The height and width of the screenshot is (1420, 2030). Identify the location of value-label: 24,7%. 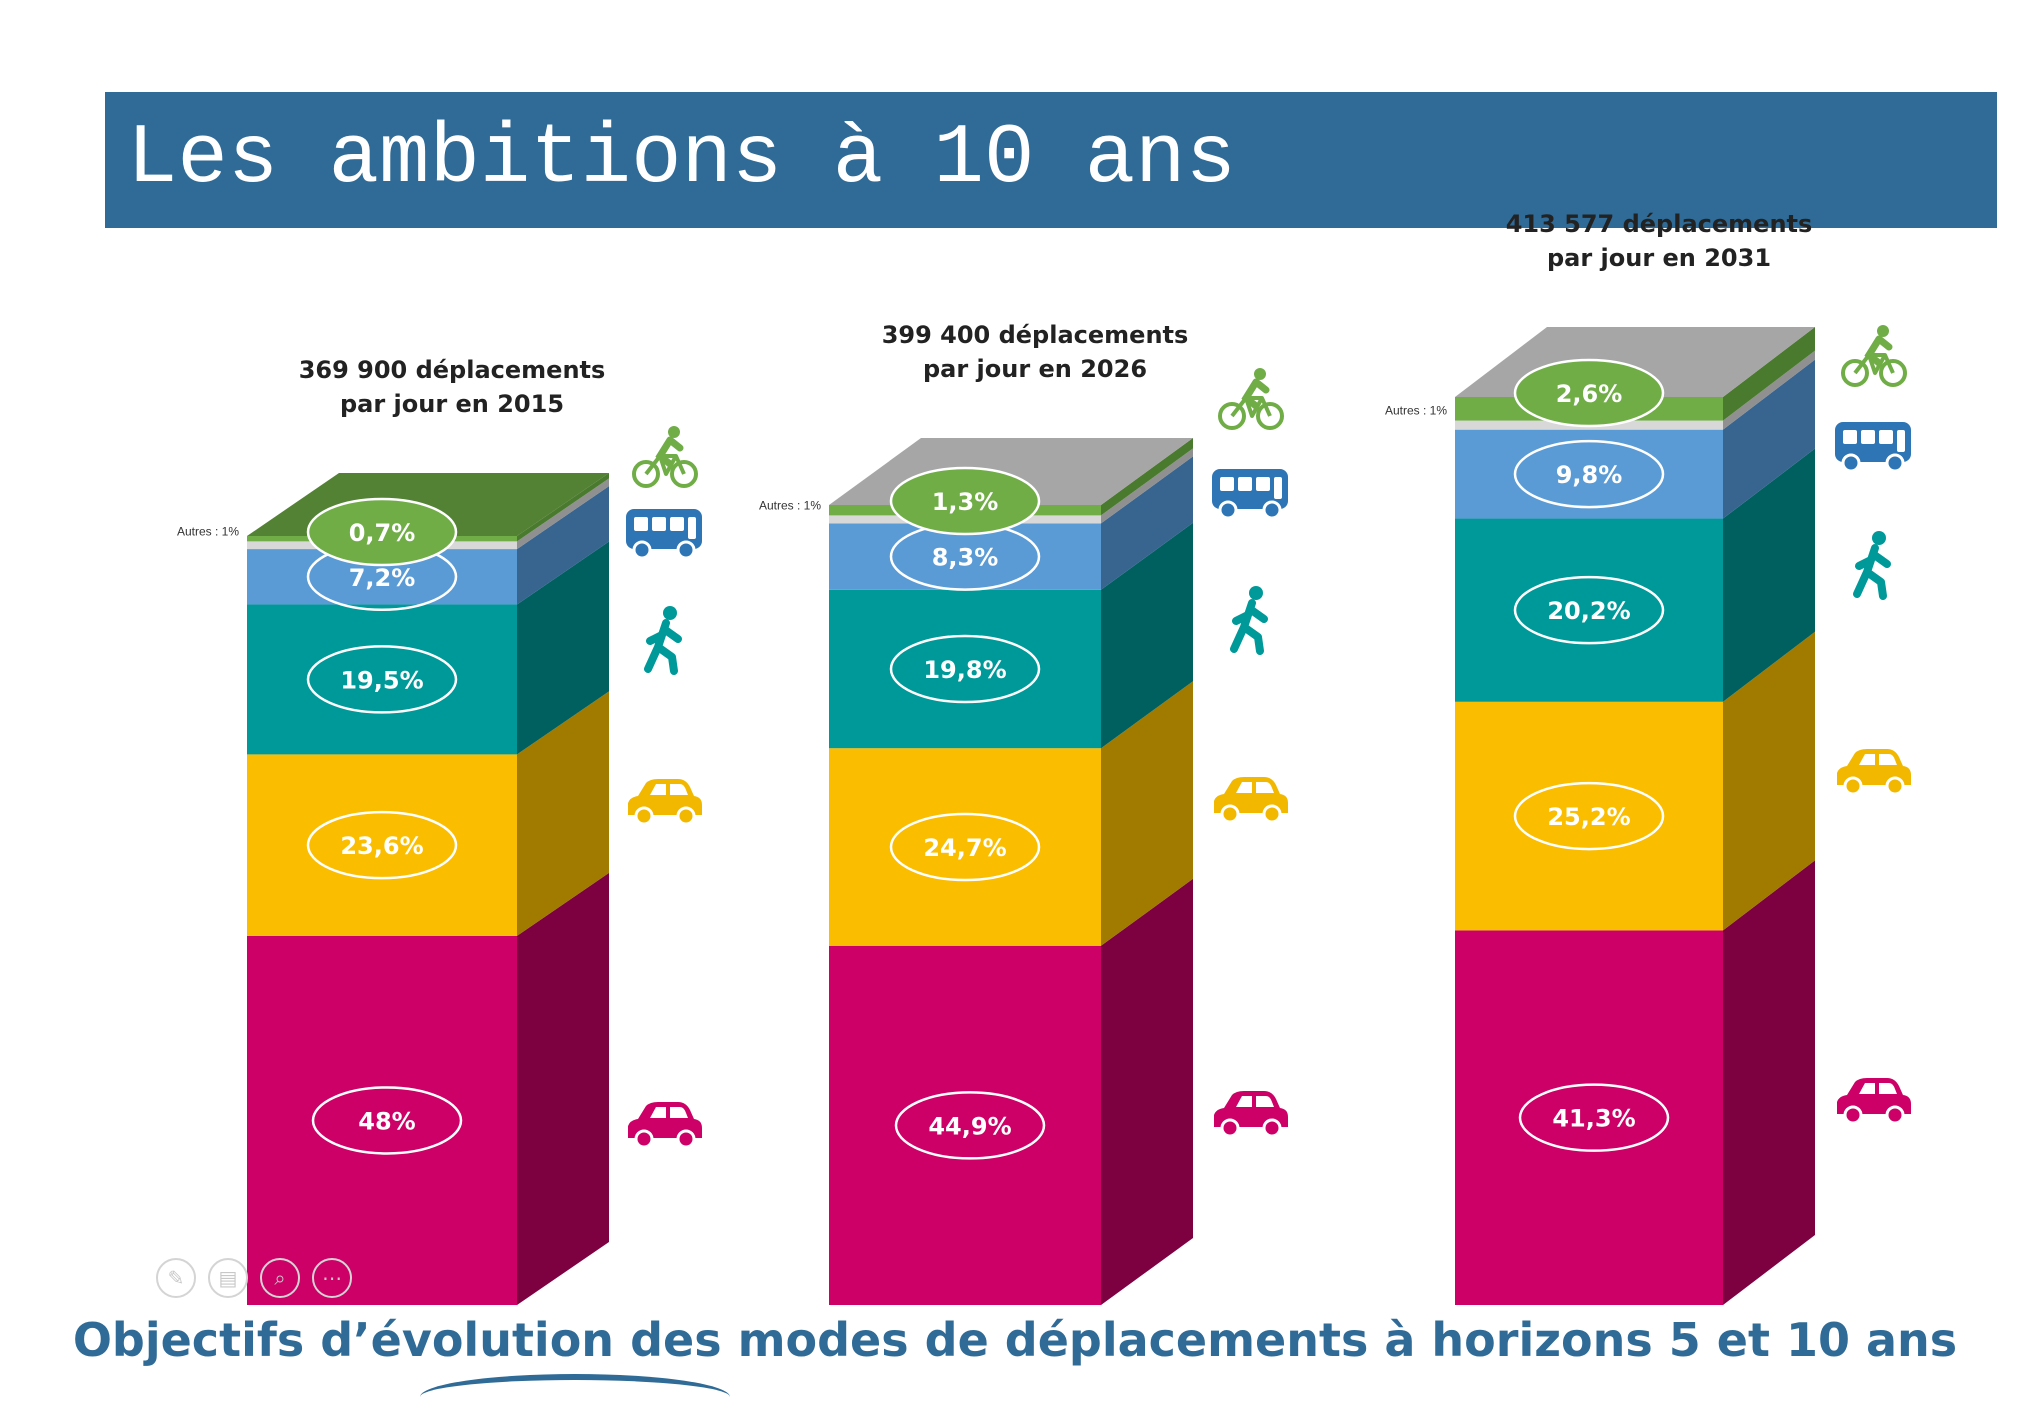
(964, 848).